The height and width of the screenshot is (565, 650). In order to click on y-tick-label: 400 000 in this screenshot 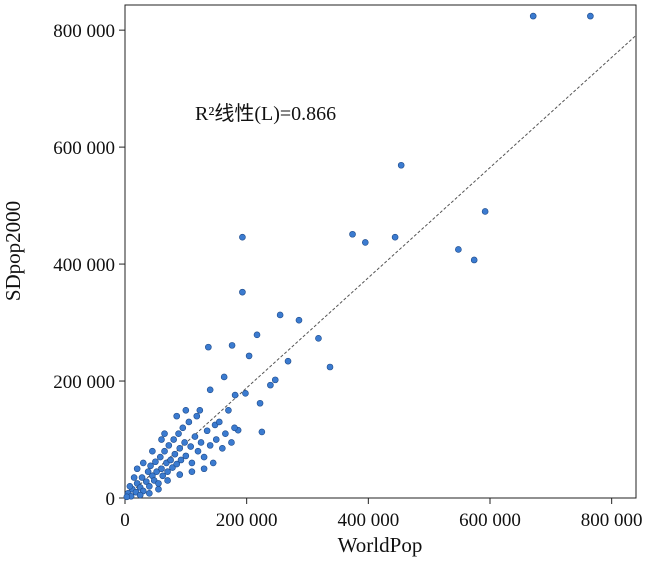, I will do `click(84, 265)`.